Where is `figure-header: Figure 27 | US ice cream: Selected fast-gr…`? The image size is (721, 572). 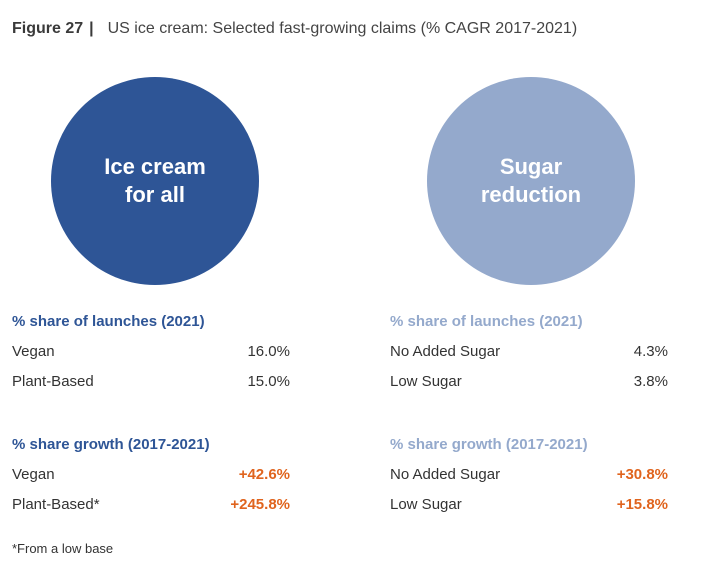 figure-header: Figure 27 | US ice cream: Selected fast-gr… is located at coordinates (294, 29).